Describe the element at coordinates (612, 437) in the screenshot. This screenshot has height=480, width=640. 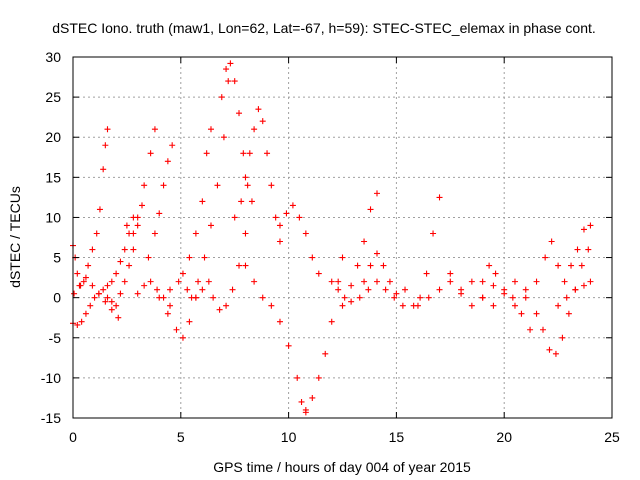
I see `x-tick-label: 25` at that location.